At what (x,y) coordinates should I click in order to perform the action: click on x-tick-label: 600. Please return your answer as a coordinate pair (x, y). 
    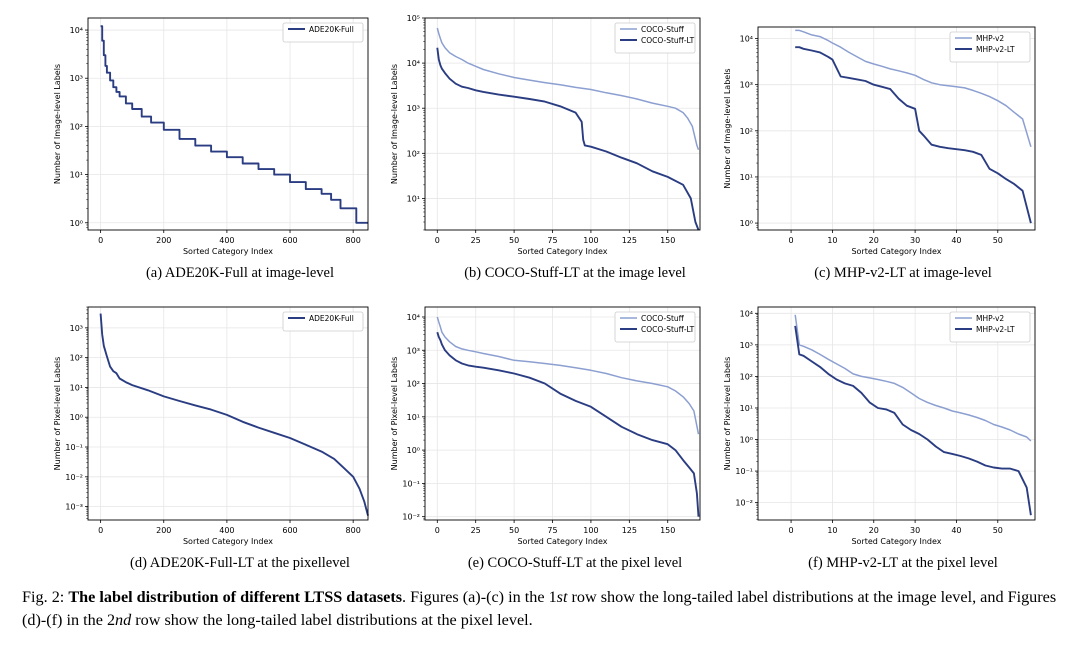
    Looking at the image, I should click on (289, 240).